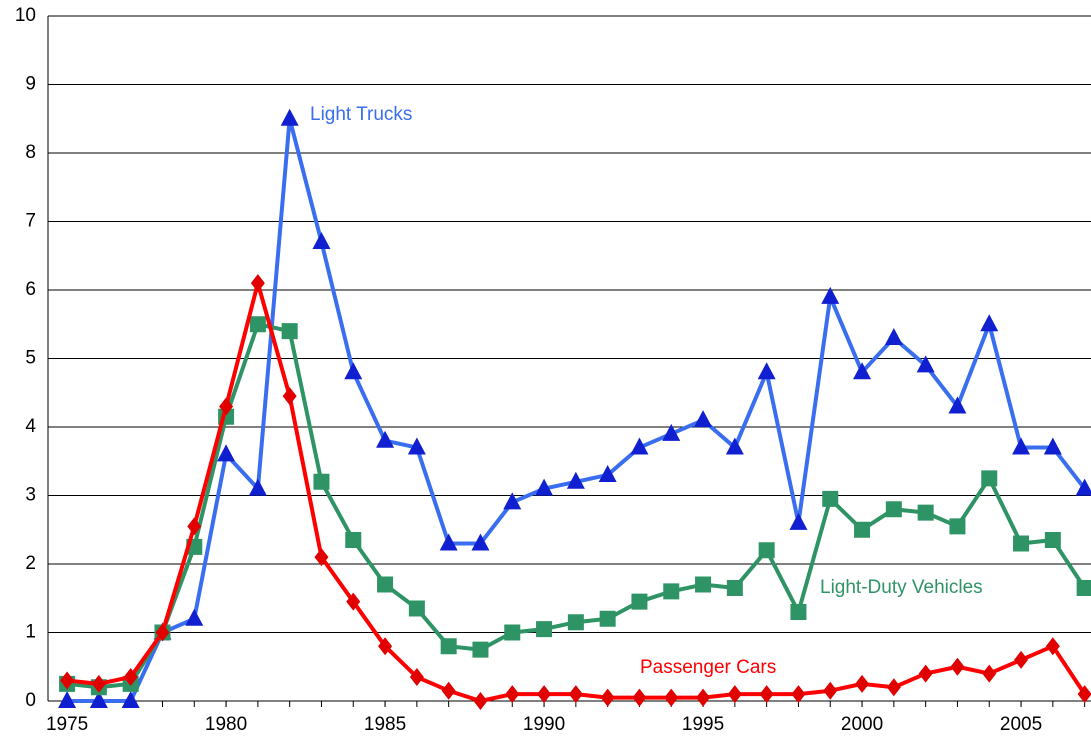  I want to click on series-label: Light-Duty Vehicles, so click(901, 587).